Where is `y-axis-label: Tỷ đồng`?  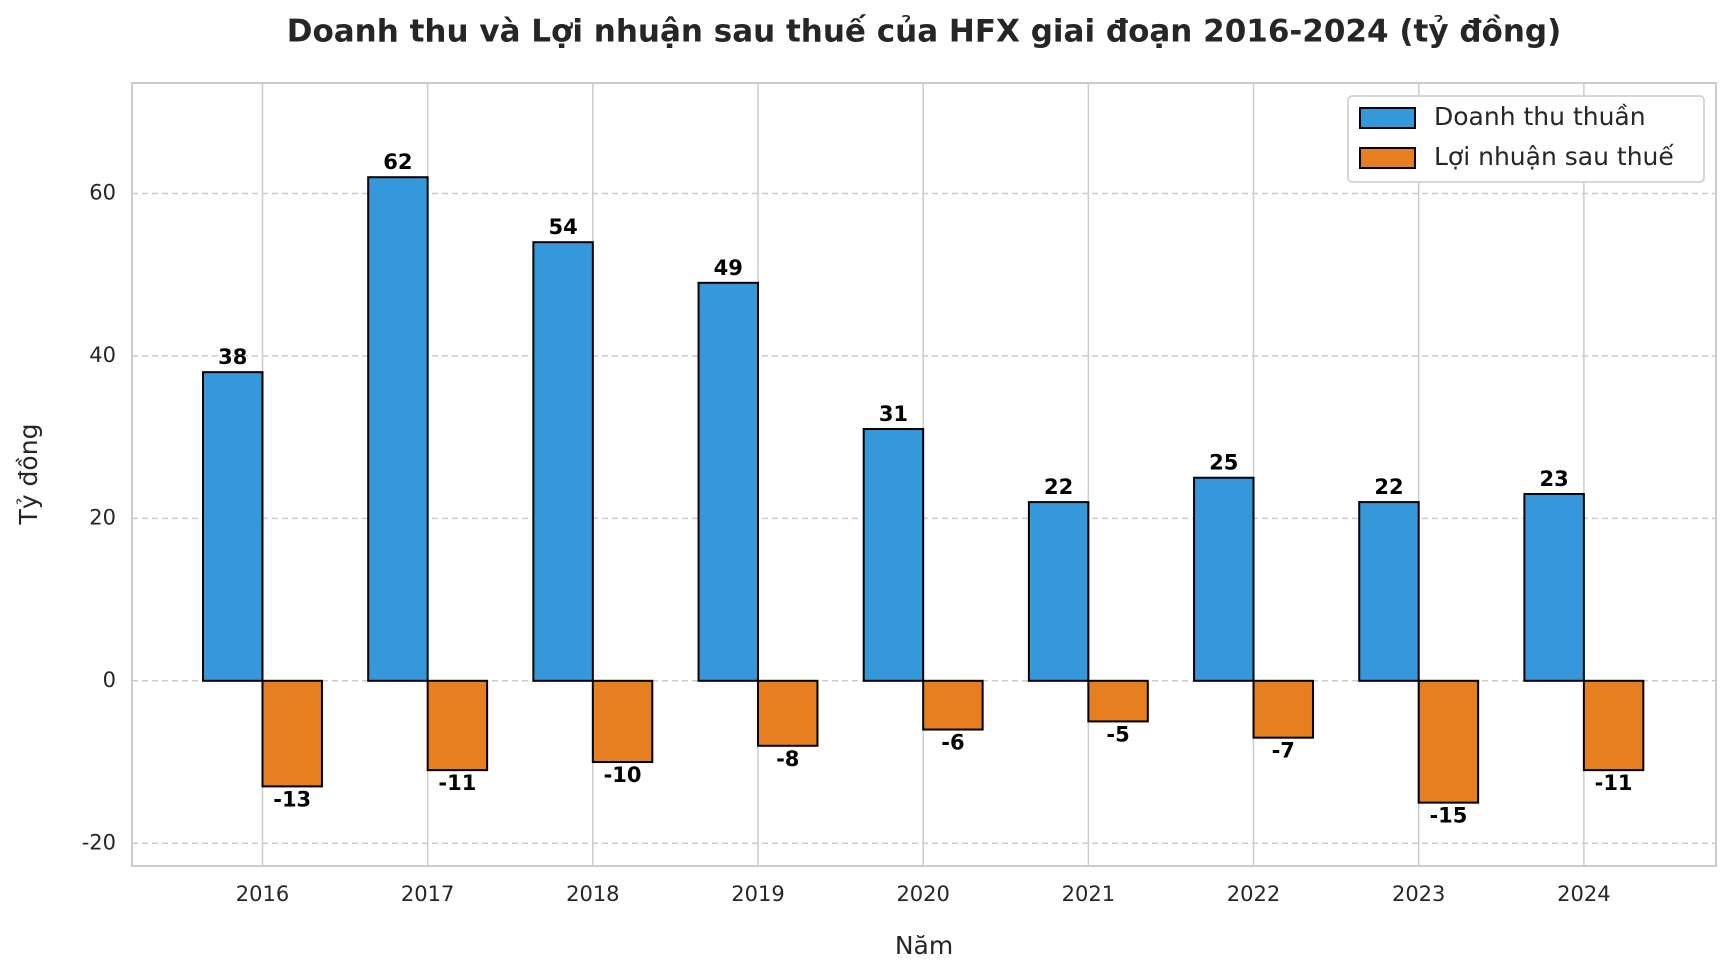 y-axis-label: Tỷ đồng is located at coordinates (28, 475).